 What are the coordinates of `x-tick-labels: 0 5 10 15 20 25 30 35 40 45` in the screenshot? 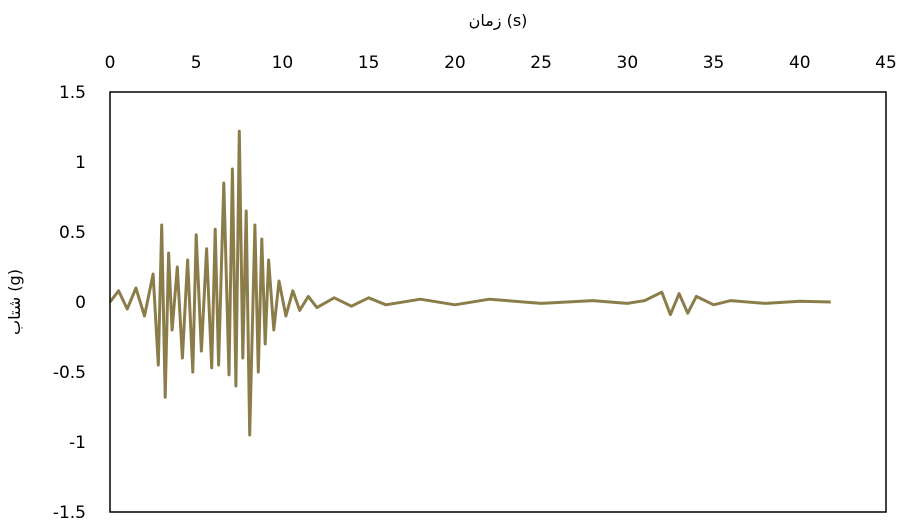 It's located at (501, 63).